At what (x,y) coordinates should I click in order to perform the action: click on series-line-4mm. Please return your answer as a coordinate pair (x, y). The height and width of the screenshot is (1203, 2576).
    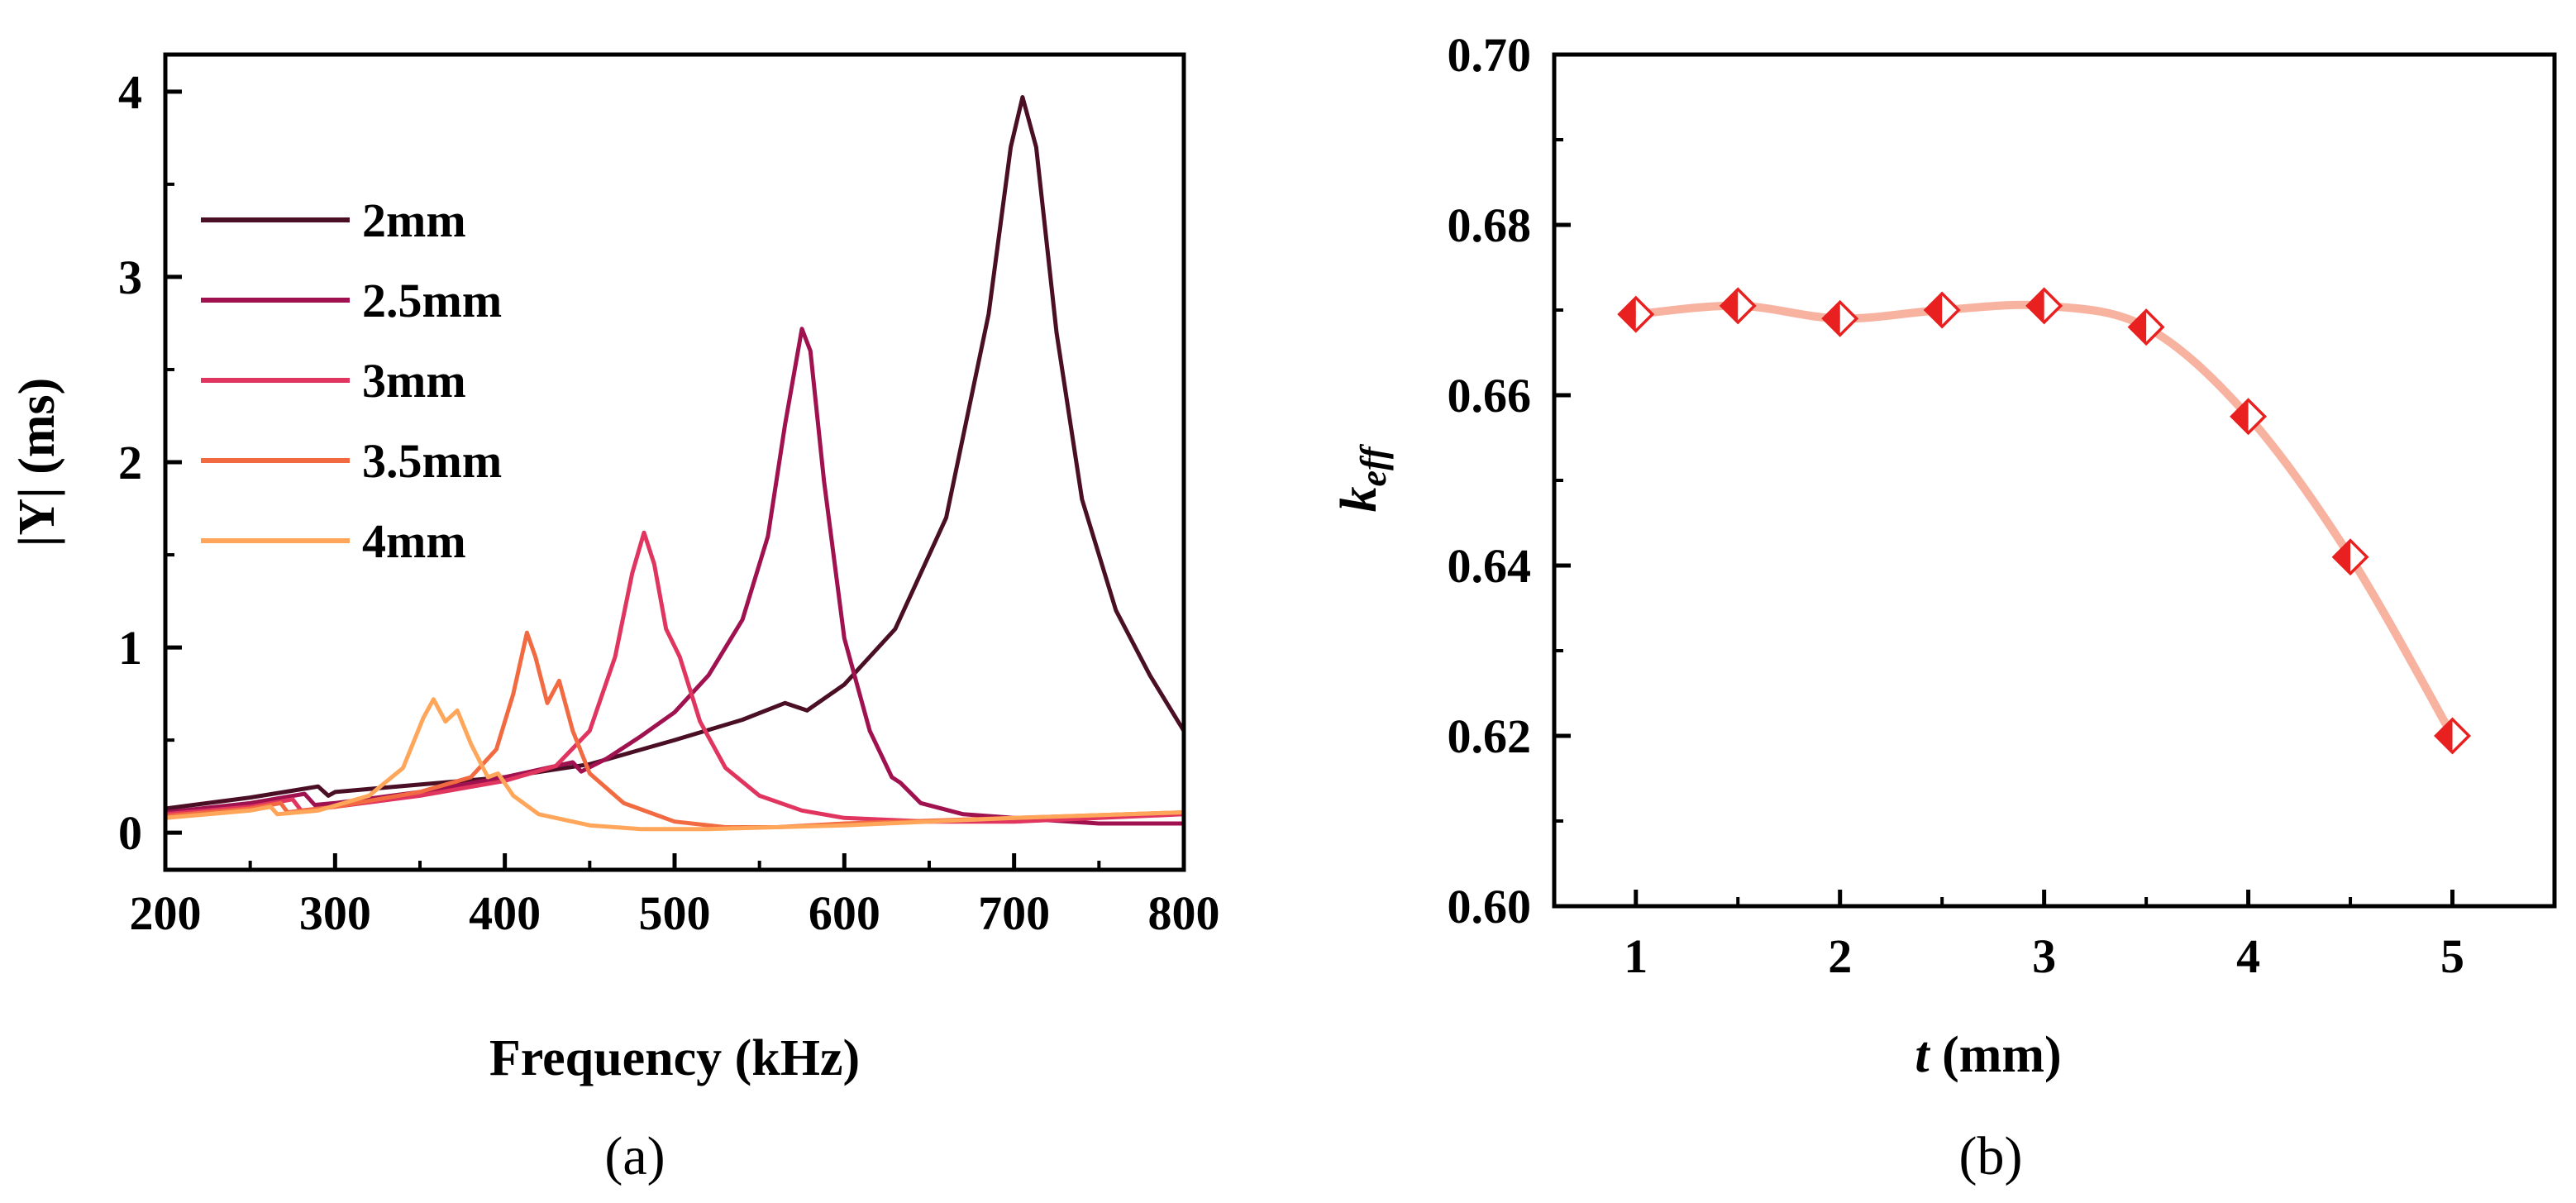
    Looking at the image, I should click on (674, 764).